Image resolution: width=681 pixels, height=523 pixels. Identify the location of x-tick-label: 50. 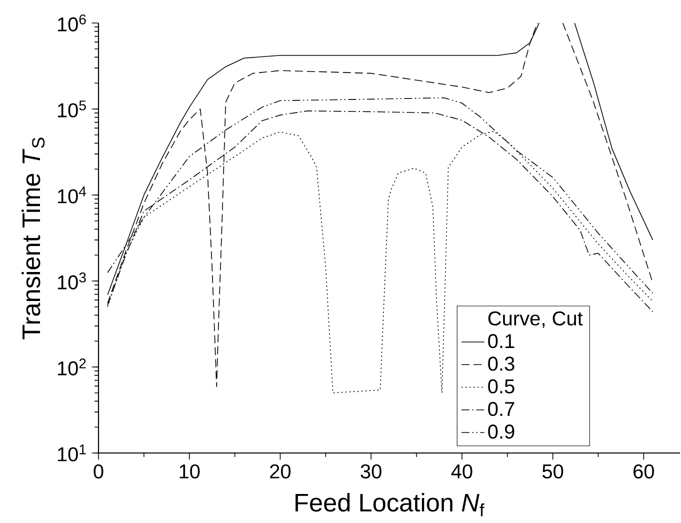
(553, 471).